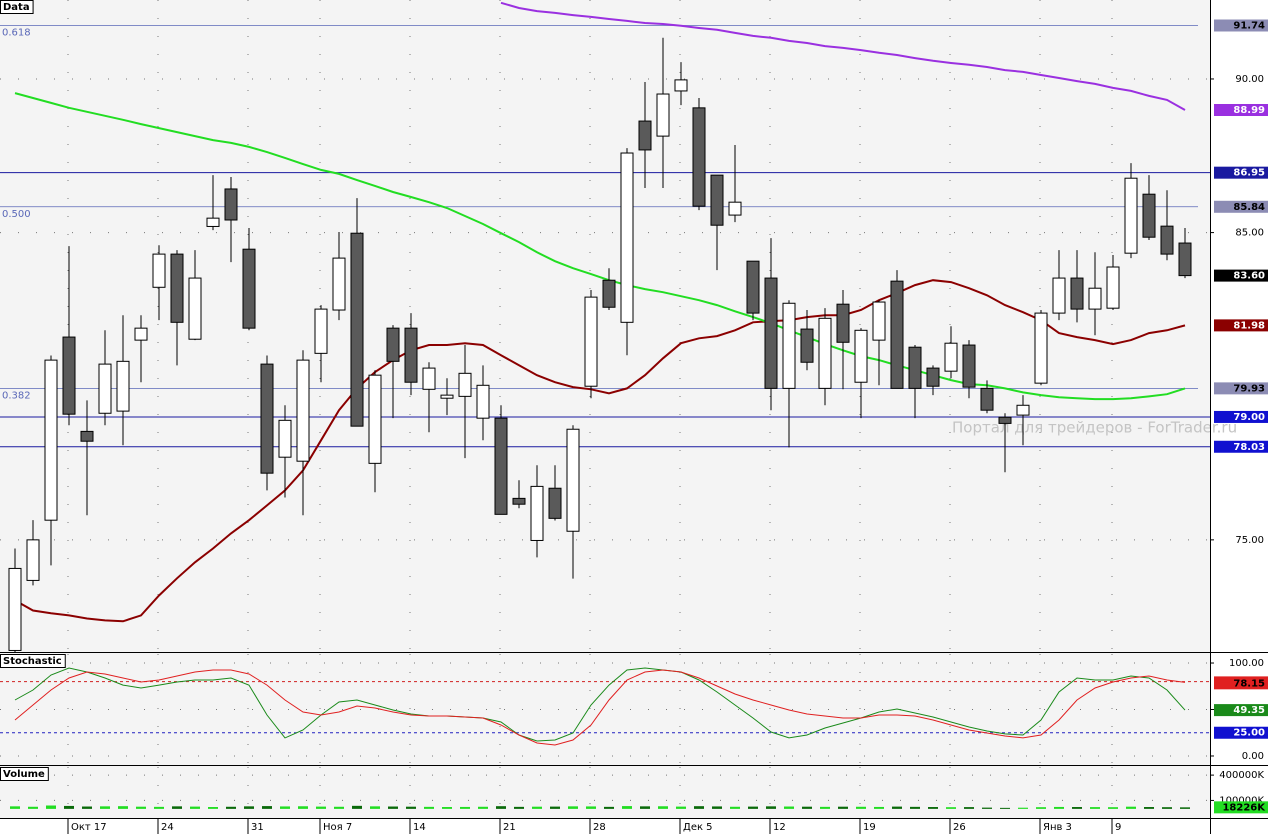  What do you see at coordinates (1118, 827) in the screenshot?
I see `x-tick-label: 9` at bounding box center [1118, 827].